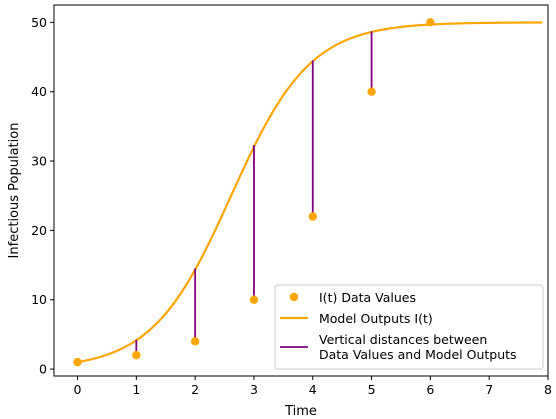  Describe the element at coordinates (313, 389) in the screenshot. I see `x-tick-label: 4` at that location.